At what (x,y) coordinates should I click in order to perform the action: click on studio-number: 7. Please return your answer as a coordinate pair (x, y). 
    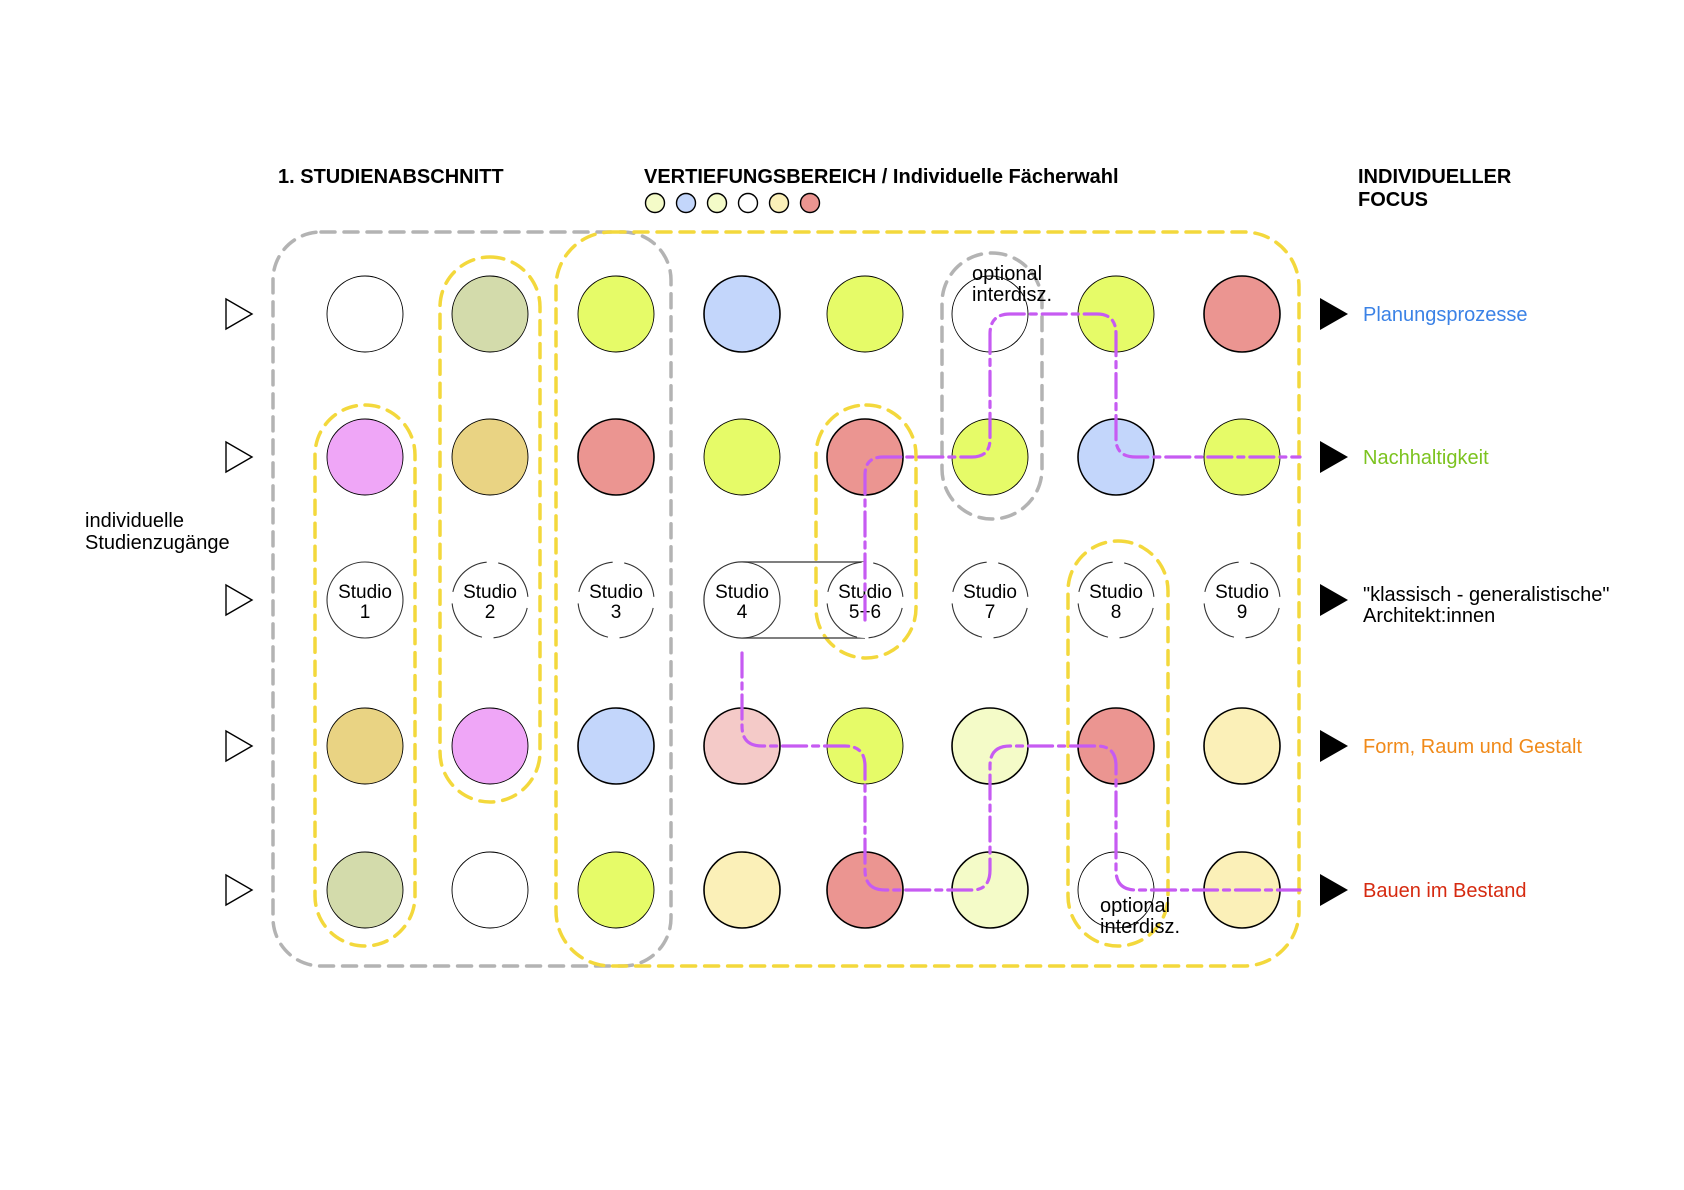
    Looking at the image, I should click on (990, 612).